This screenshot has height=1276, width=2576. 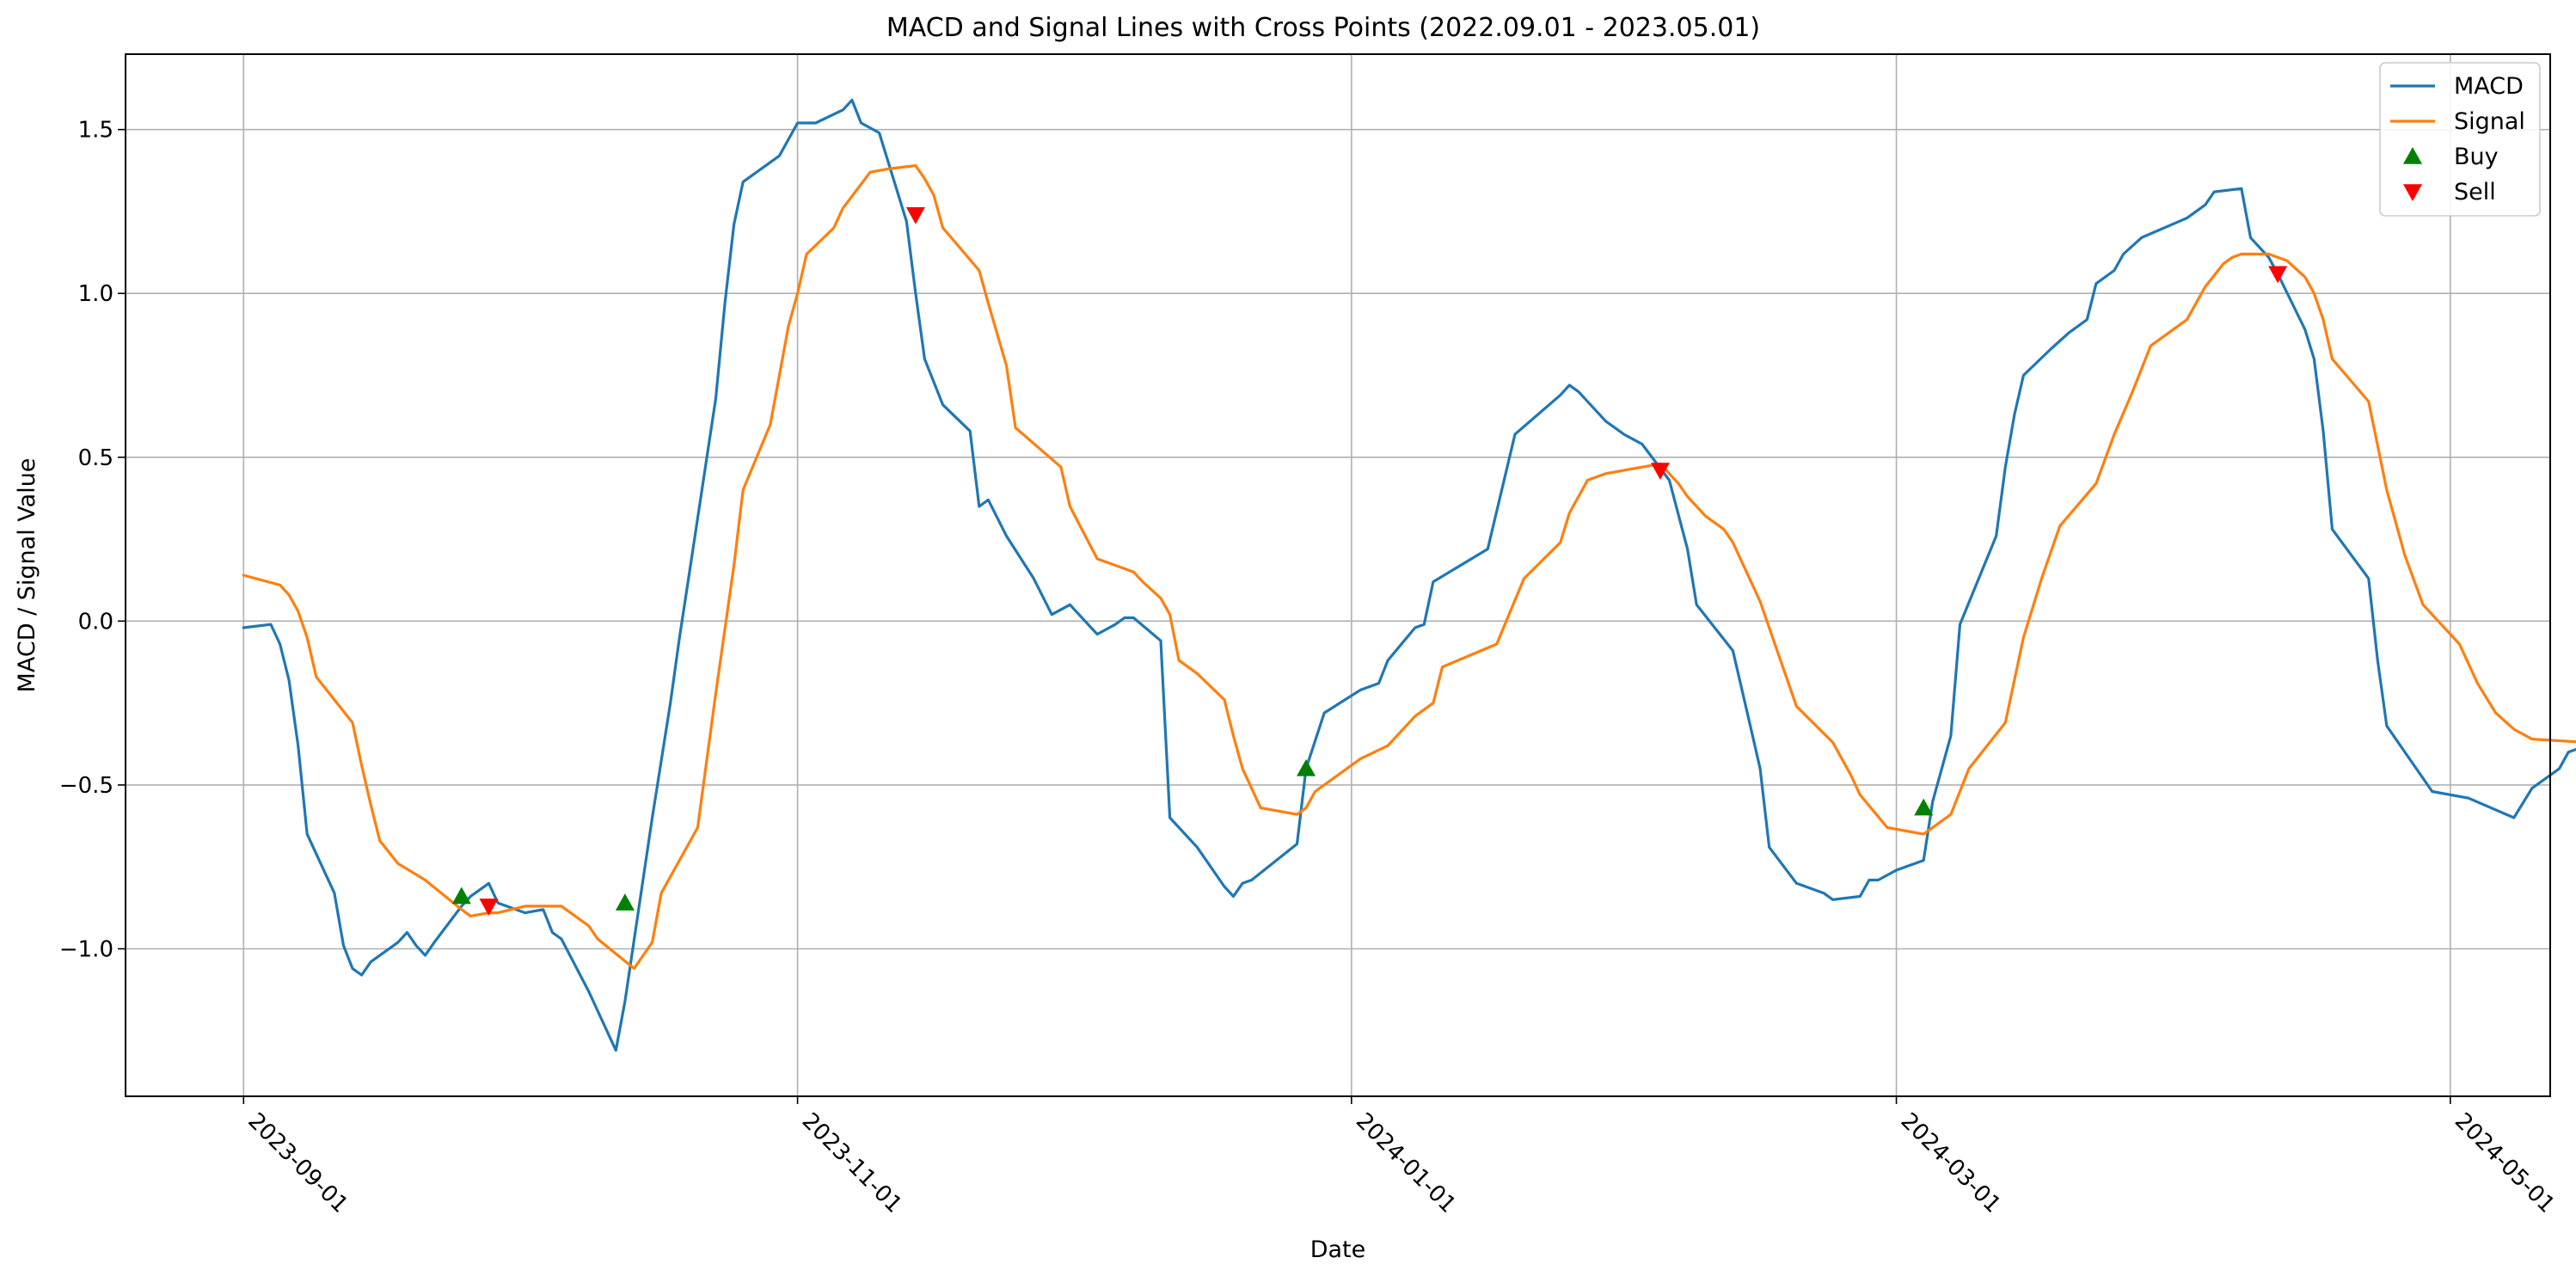 What do you see at coordinates (852, 1163) in the screenshot?
I see `x-tick-label: 2023-11-01` at bounding box center [852, 1163].